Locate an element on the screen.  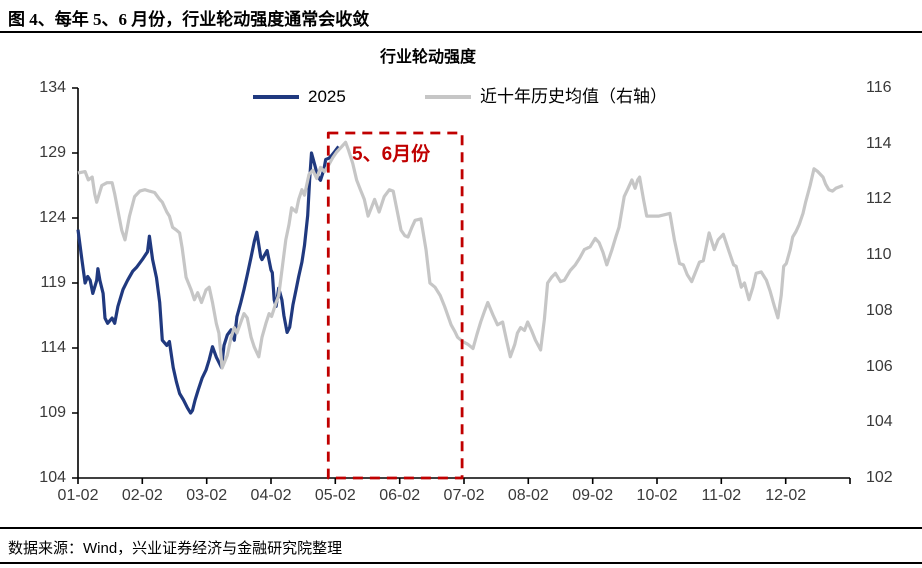
right-axis-tick-label: 104 is located at coordinates (879, 422).